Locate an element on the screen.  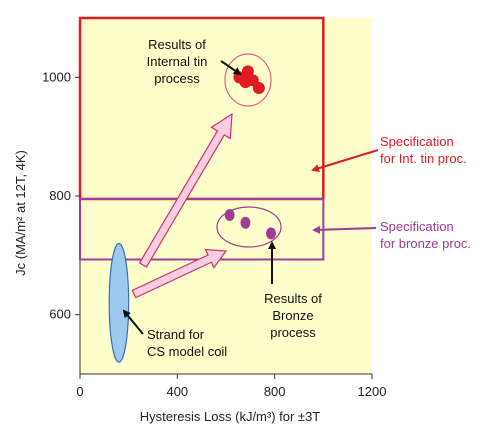
y-tick-label: 800 is located at coordinates (60, 195).